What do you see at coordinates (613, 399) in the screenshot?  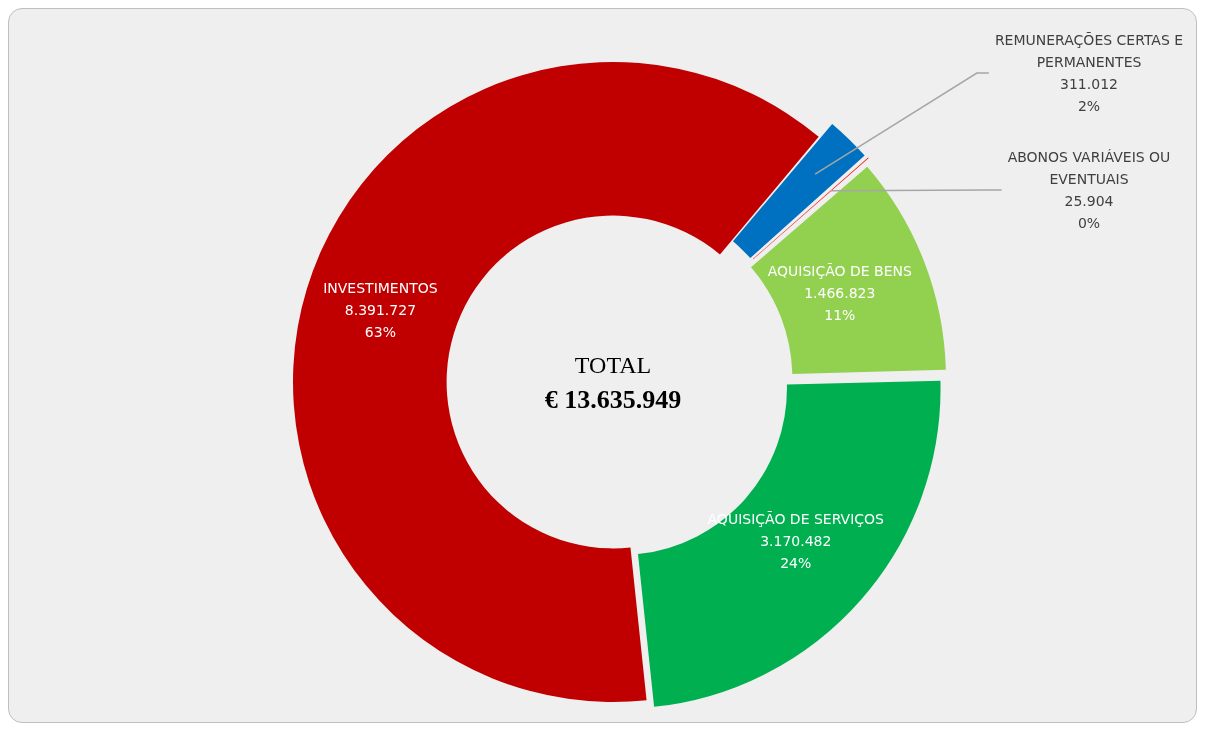 I see `text: € 13.635.949` at bounding box center [613, 399].